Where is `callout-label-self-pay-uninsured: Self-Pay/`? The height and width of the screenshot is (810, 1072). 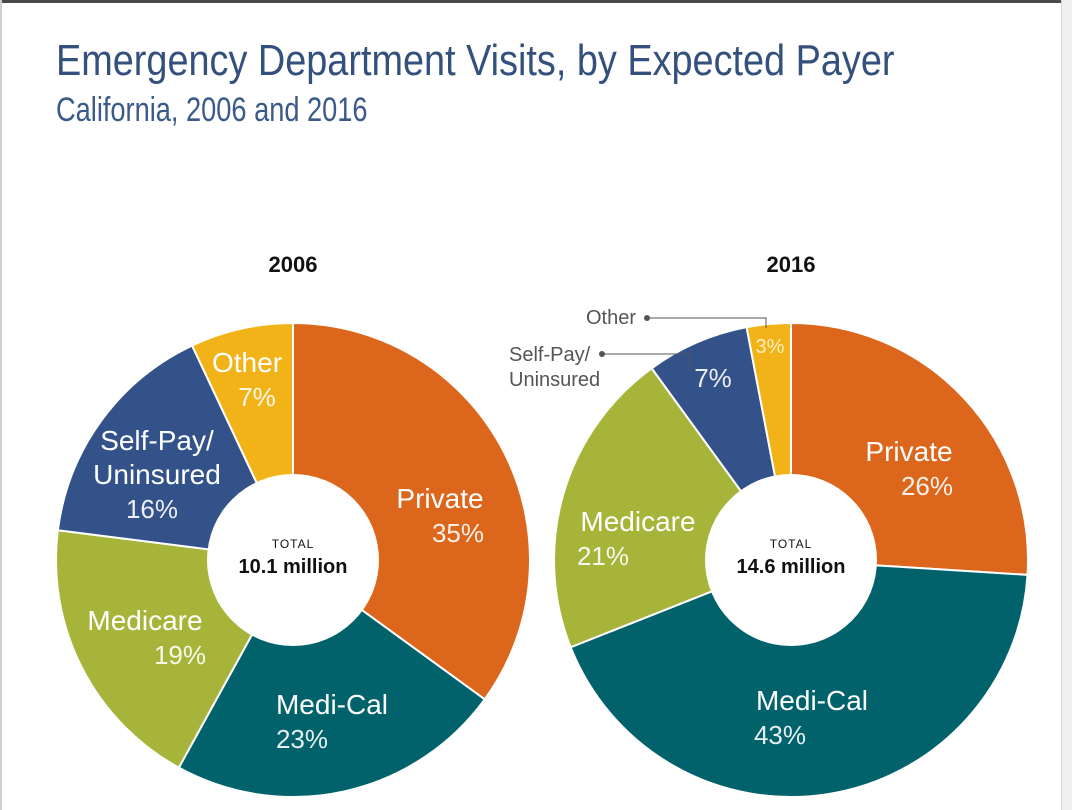 callout-label-self-pay-uninsured: Self-Pay/ is located at coordinates (550, 355).